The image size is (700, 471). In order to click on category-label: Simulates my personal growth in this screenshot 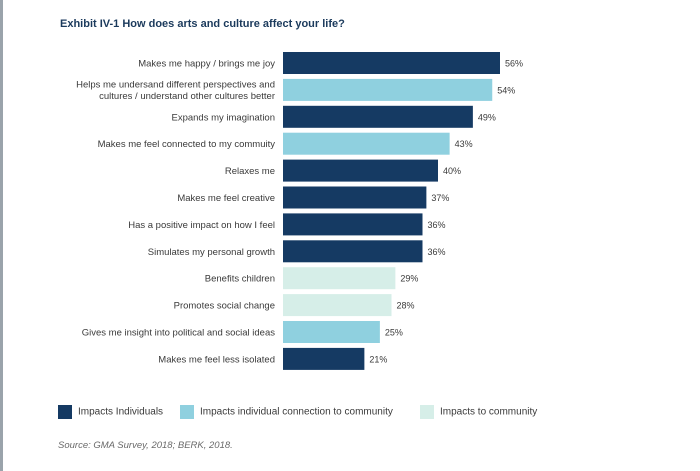, I will do `click(211, 252)`.